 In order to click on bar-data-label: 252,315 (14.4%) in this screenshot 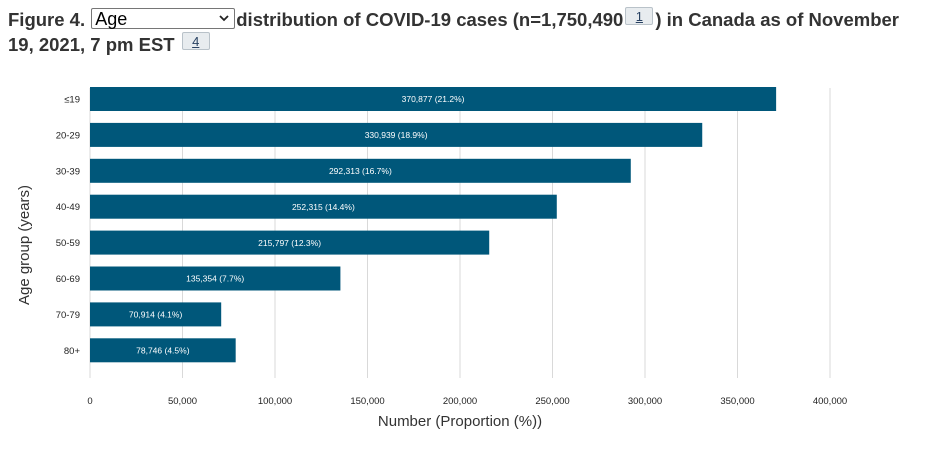, I will do `click(323, 207)`.